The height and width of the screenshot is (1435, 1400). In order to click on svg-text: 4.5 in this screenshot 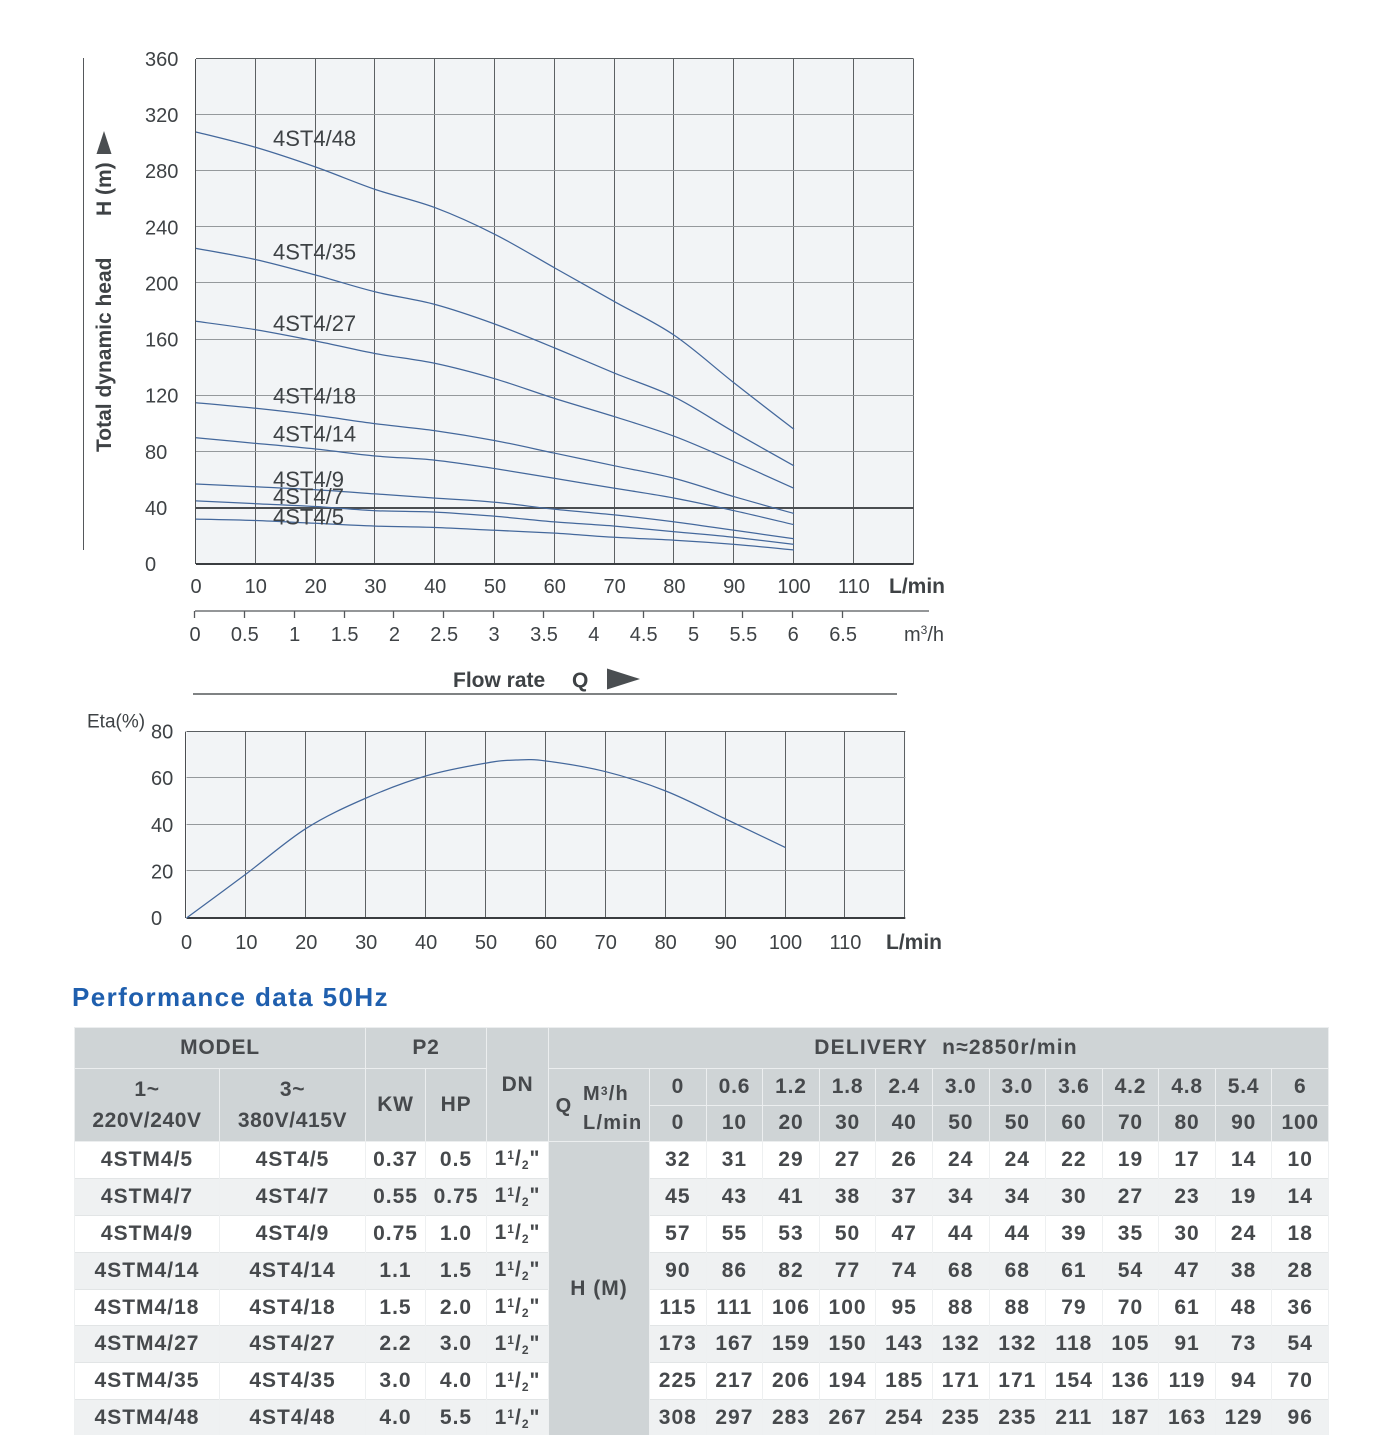, I will do `click(644, 635)`.